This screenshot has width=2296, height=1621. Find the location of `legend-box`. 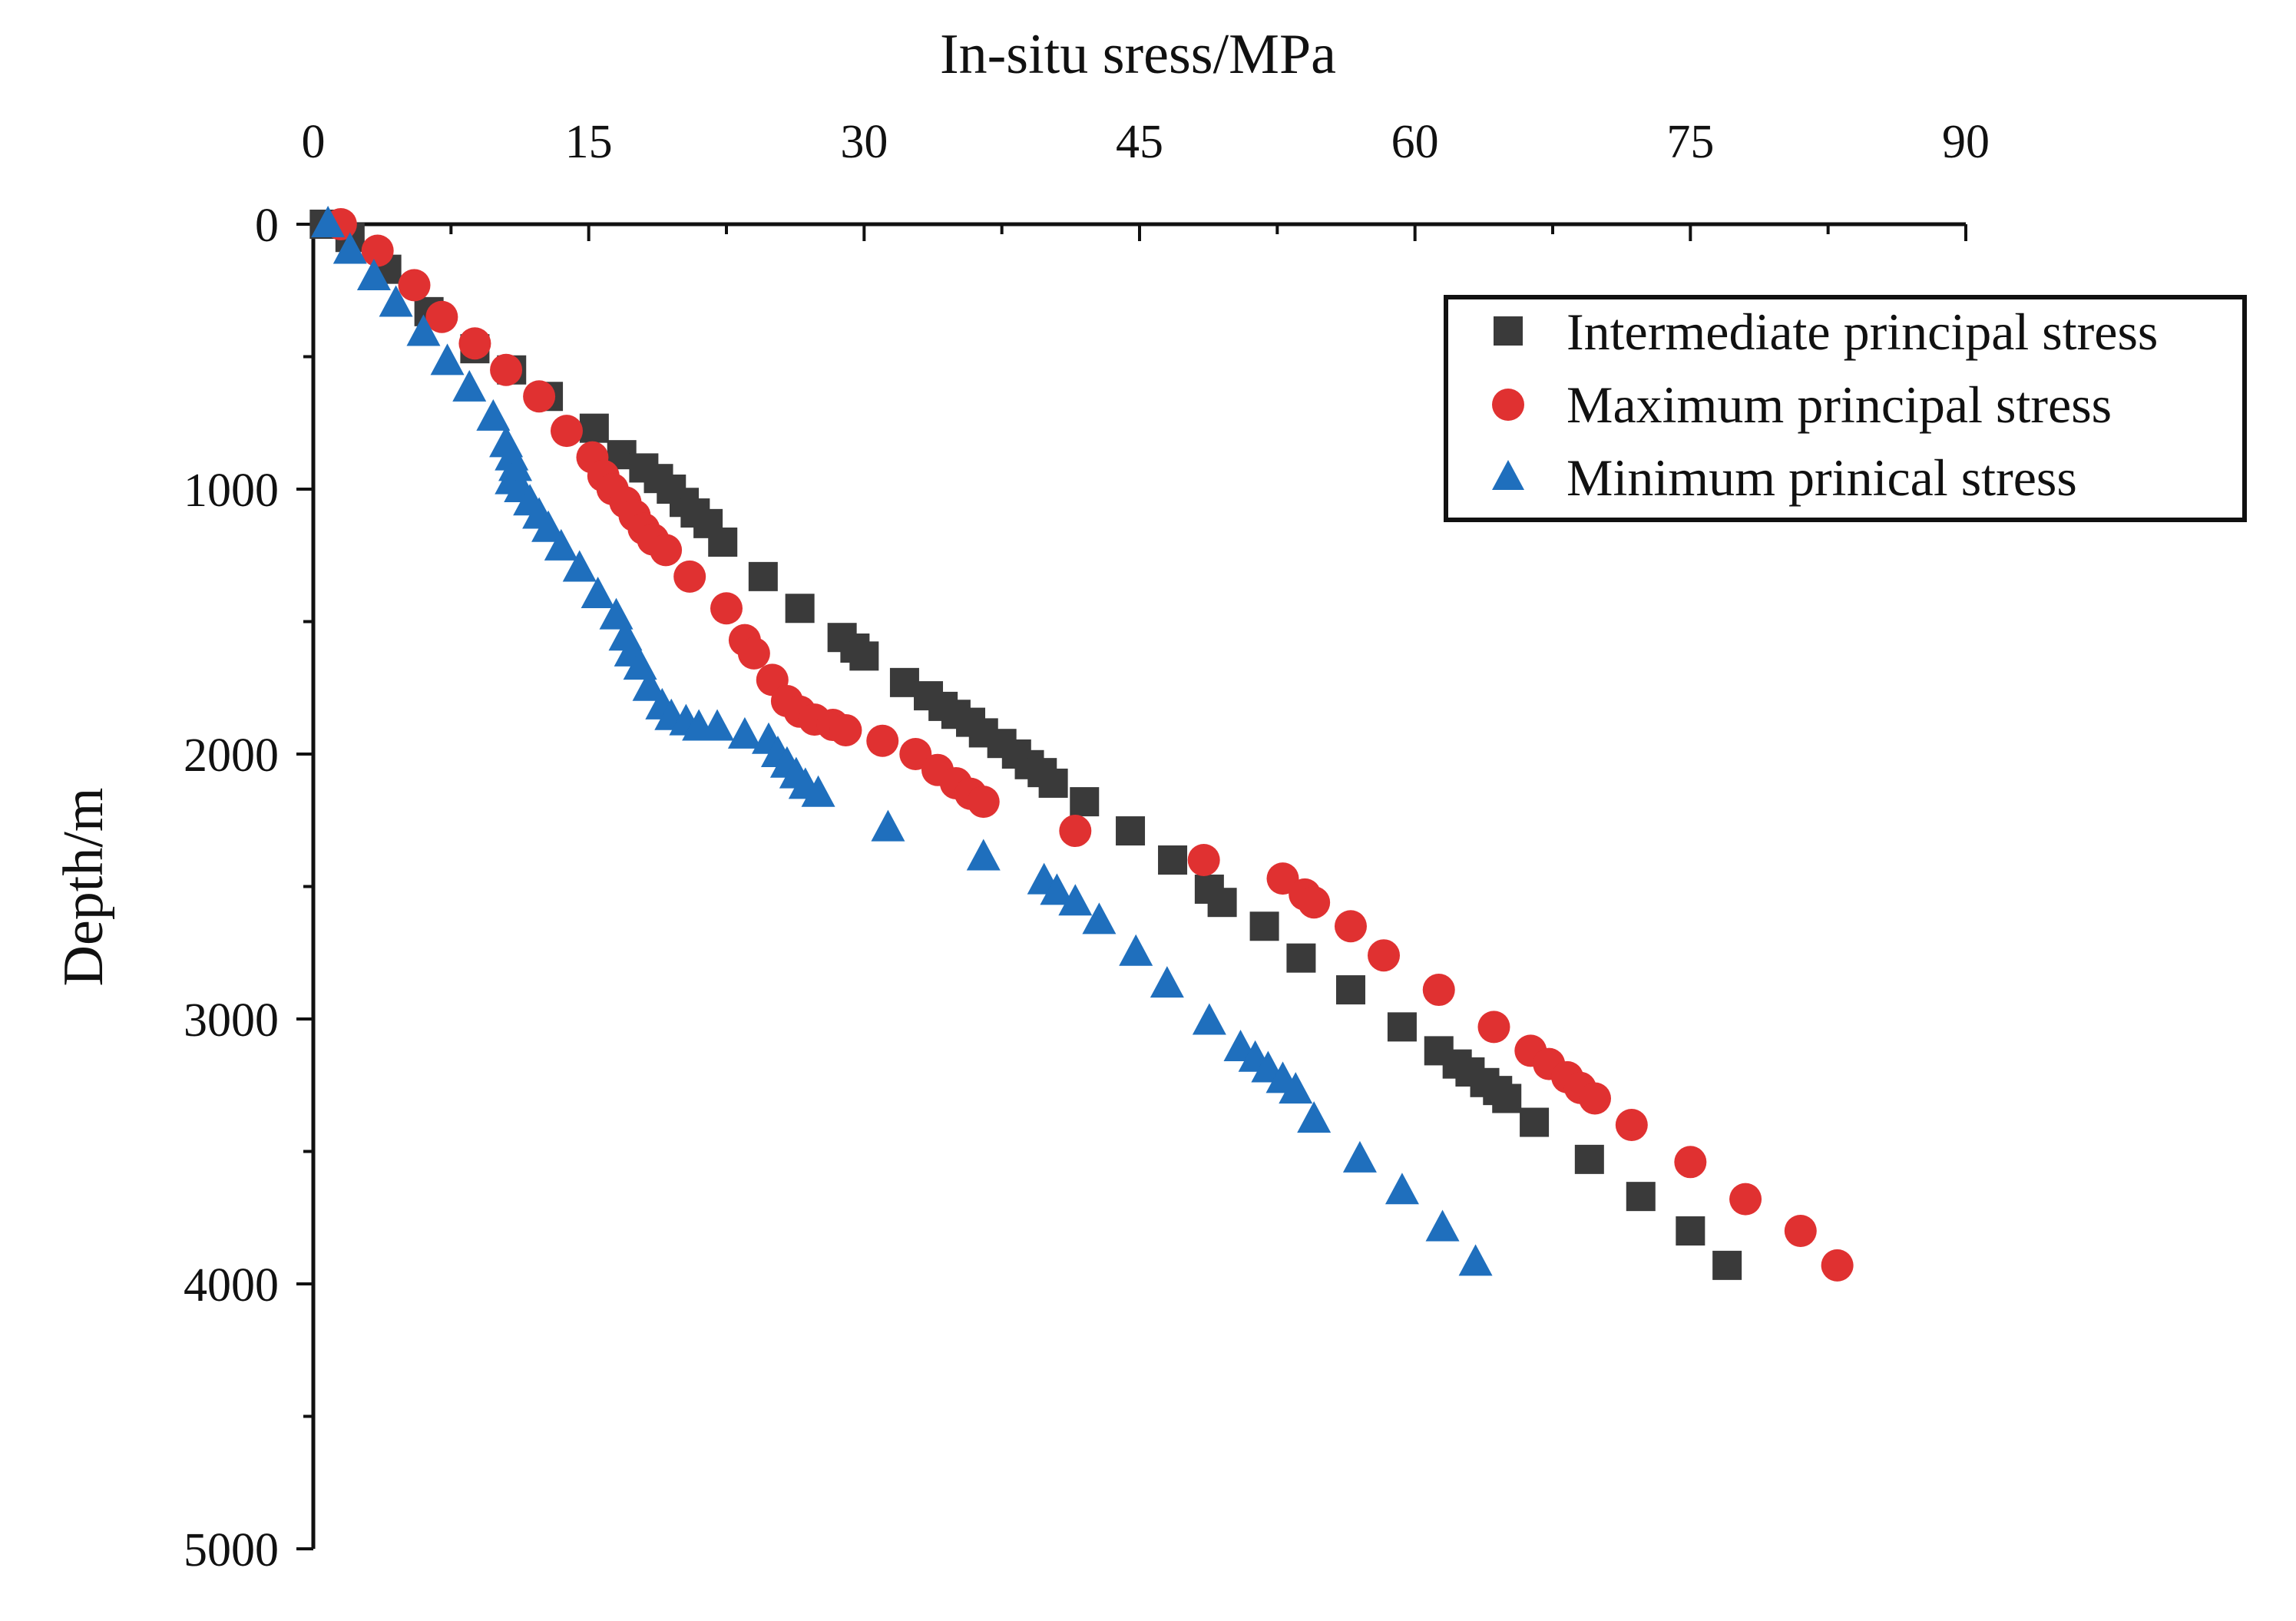

legend-box is located at coordinates (1846, 408).